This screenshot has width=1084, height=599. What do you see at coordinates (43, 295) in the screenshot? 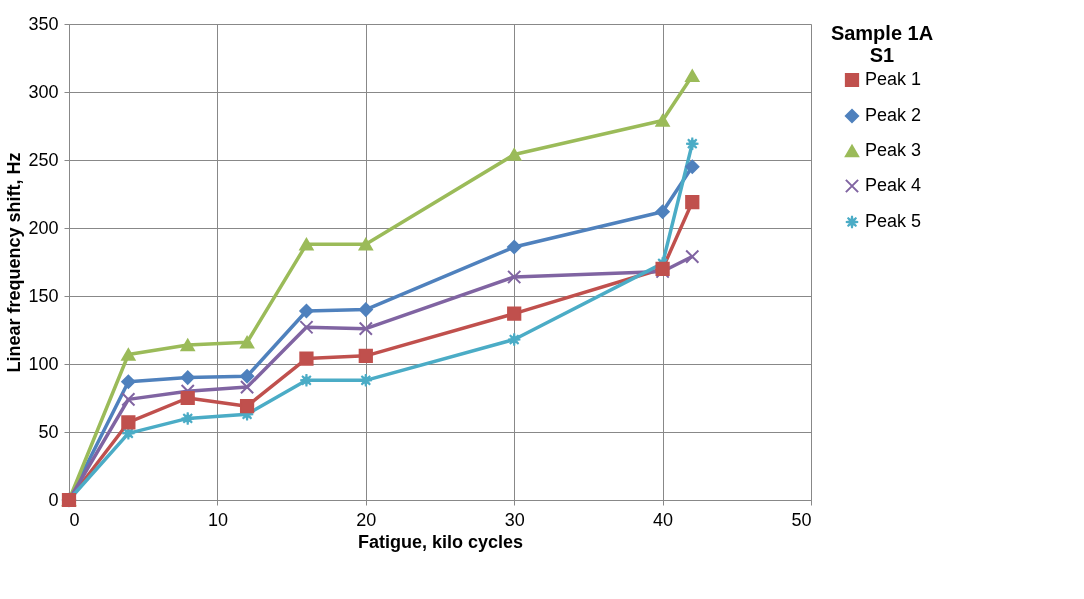
I see `y-tick-label: 150` at bounding box center [43, 295].